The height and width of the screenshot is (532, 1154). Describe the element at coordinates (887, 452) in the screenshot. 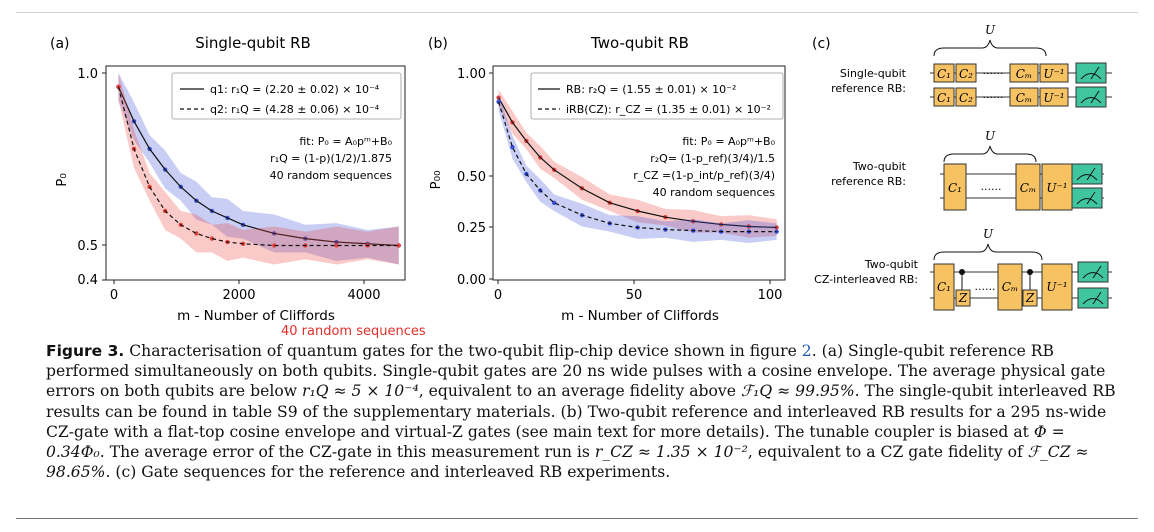

I see `caption-text: , equivalent to a CZ gate fidelity of` at that location.